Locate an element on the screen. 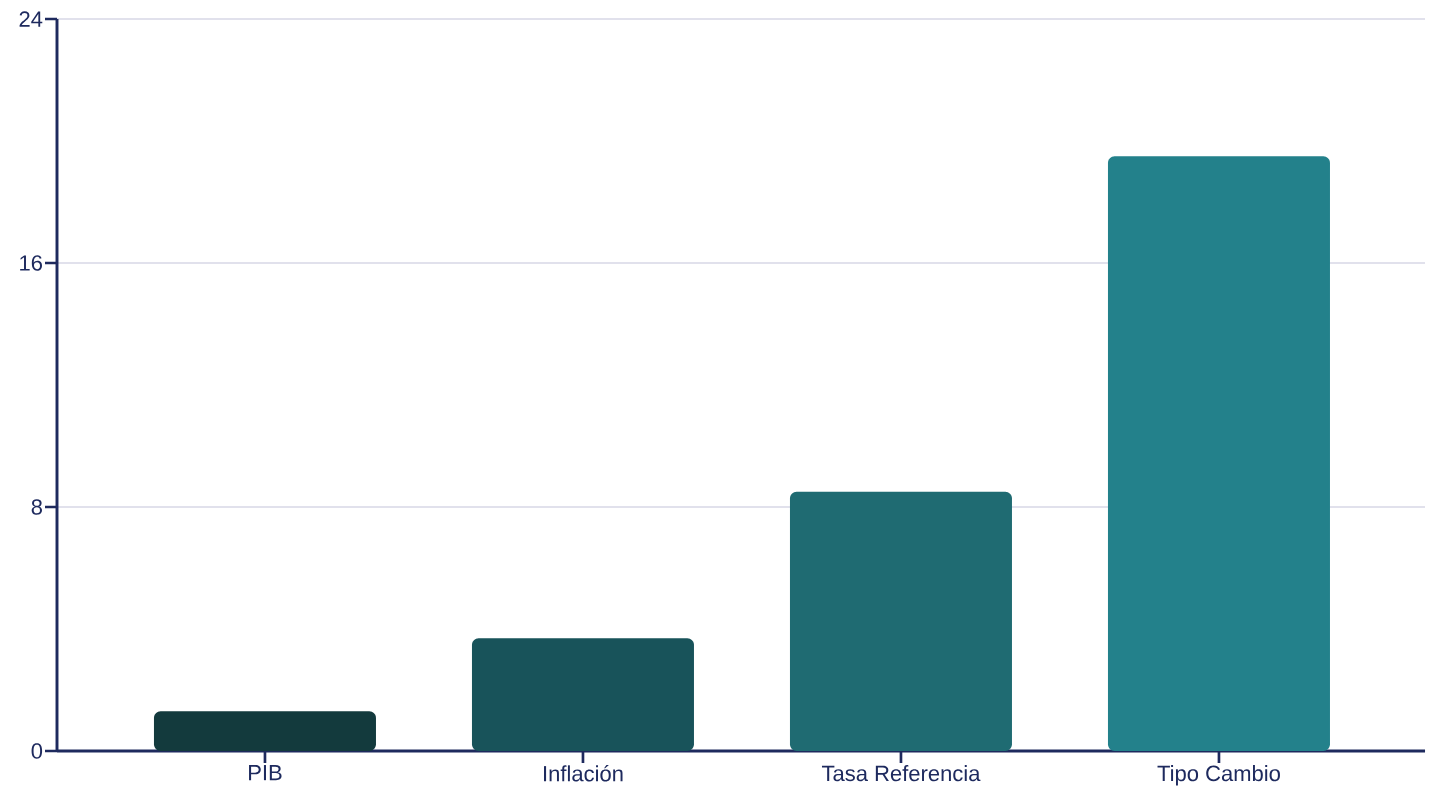 The width and height of the screenshot is (1433, 795). y-tick-label: 24 is located at coordinates (31, 19).